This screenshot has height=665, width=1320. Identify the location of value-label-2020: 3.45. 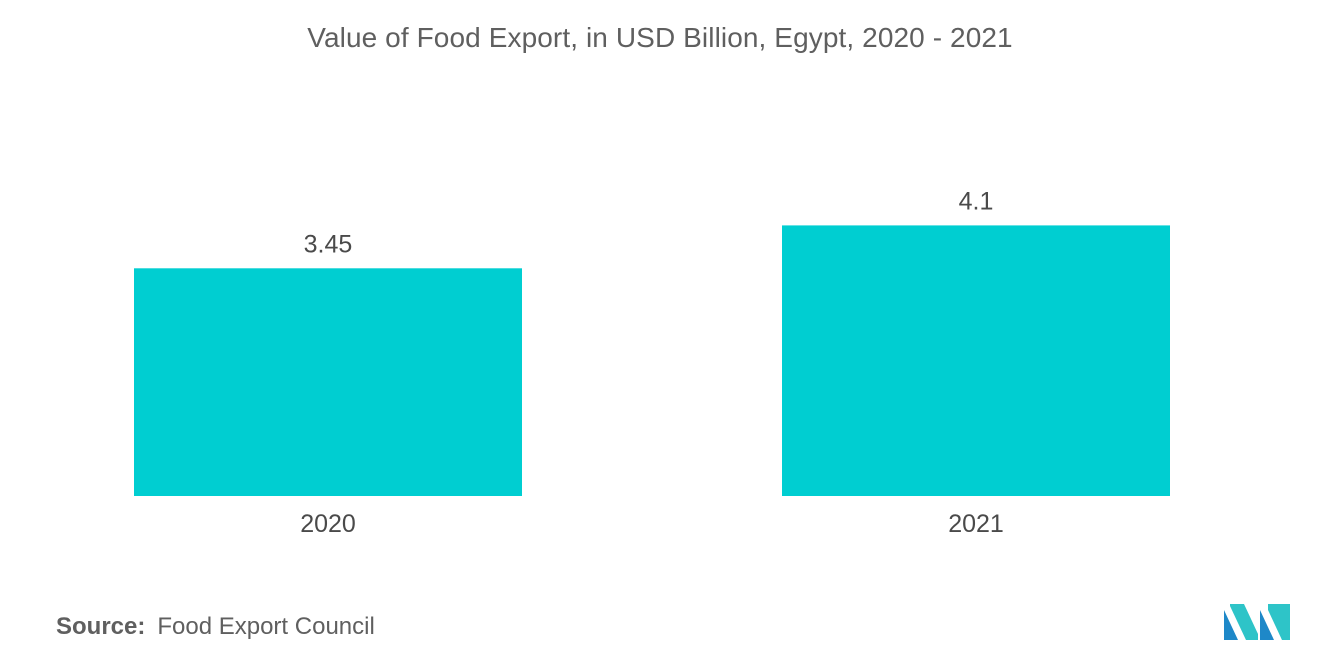
(328, 244).